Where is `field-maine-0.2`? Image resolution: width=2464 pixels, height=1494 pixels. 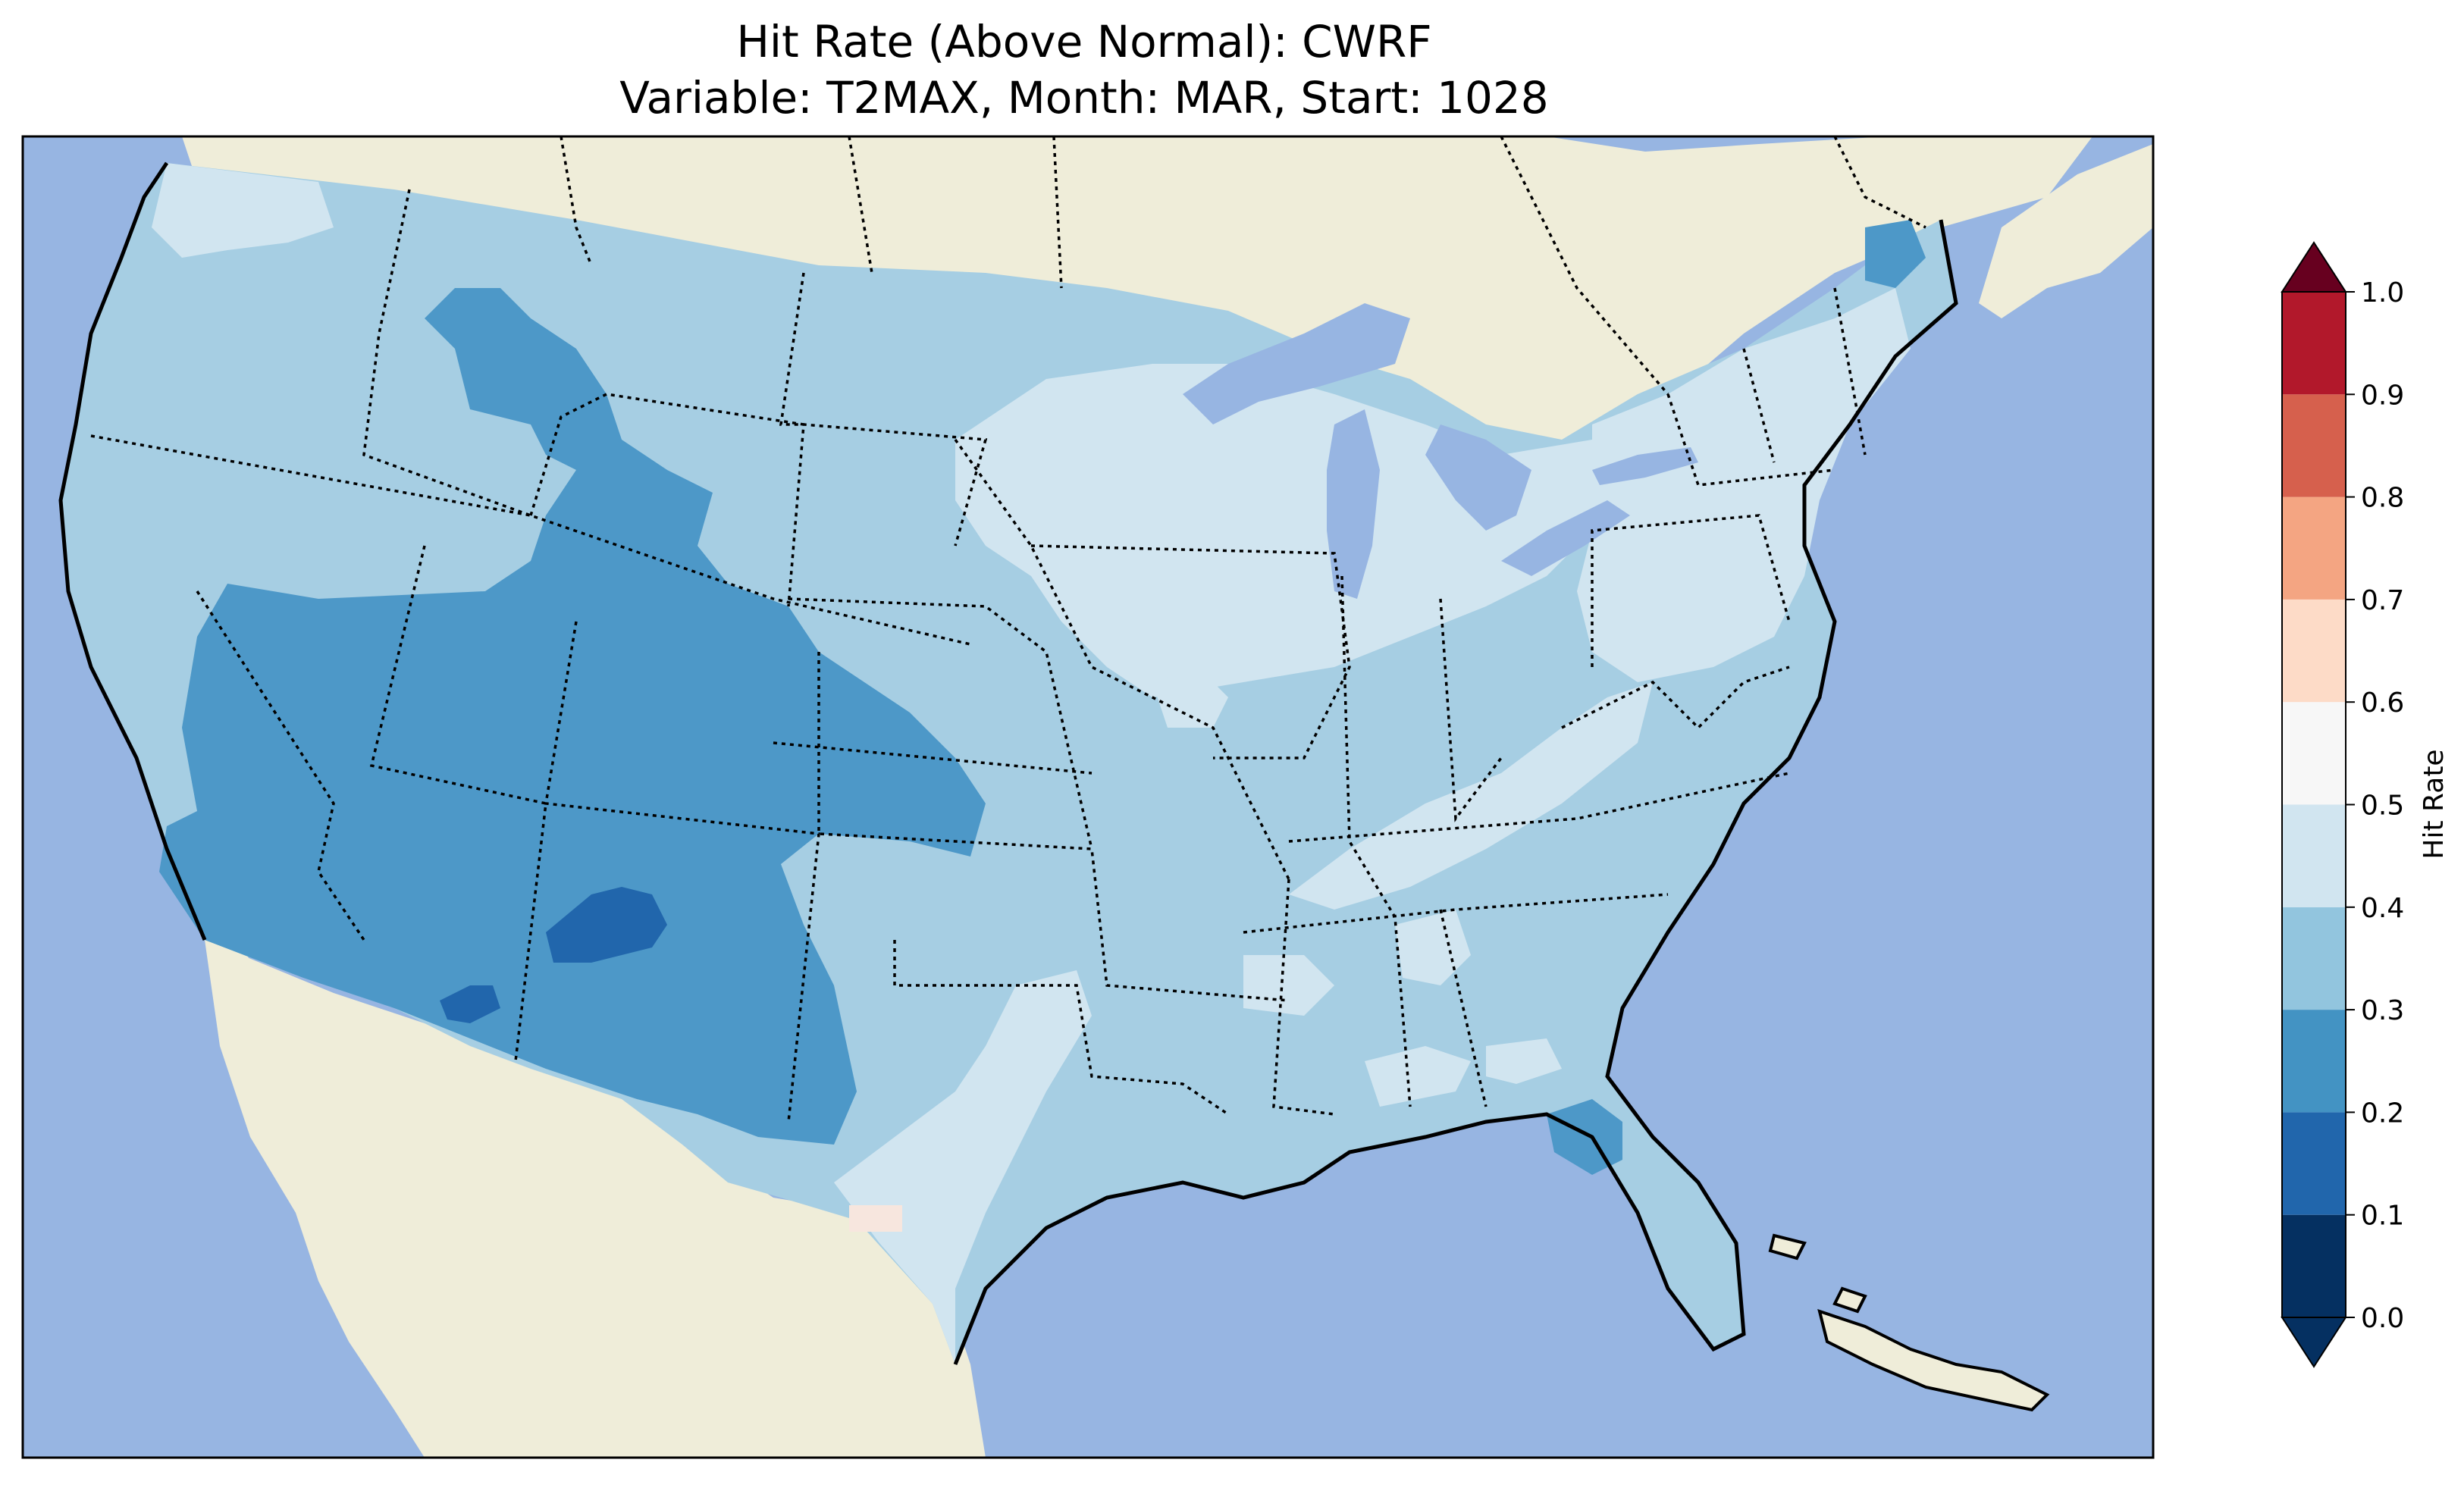
field-maine-0.2 is located at coordinates (1896, 254).